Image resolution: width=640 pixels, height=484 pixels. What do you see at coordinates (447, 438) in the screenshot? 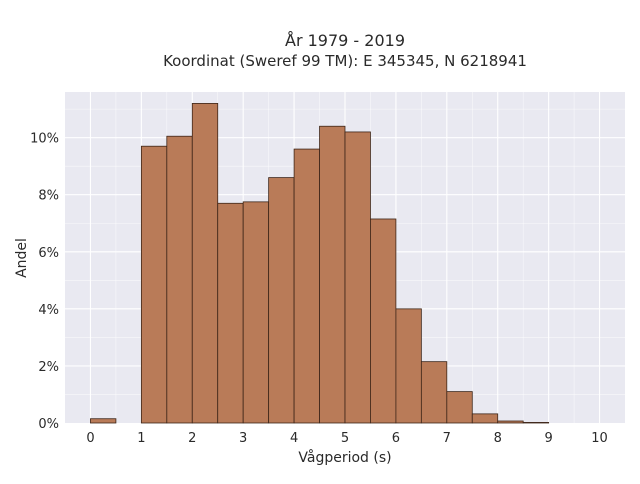
I see `x-tick-label: 7` at bounding box center [447, 438].